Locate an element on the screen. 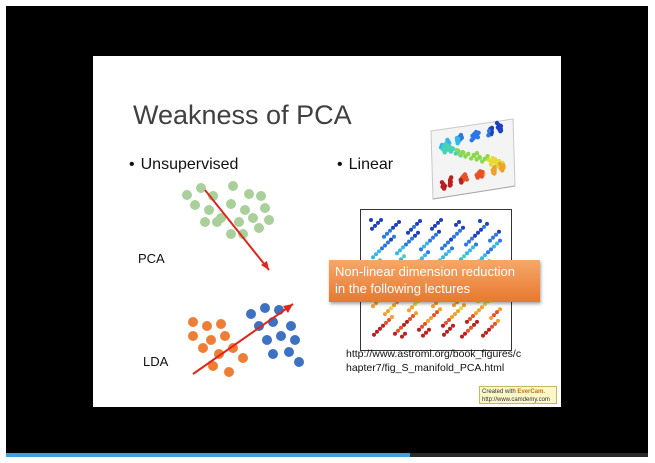 The width and height of the screenshot is (655, 463). video-progress-bar is located at coordinates (327, 455).